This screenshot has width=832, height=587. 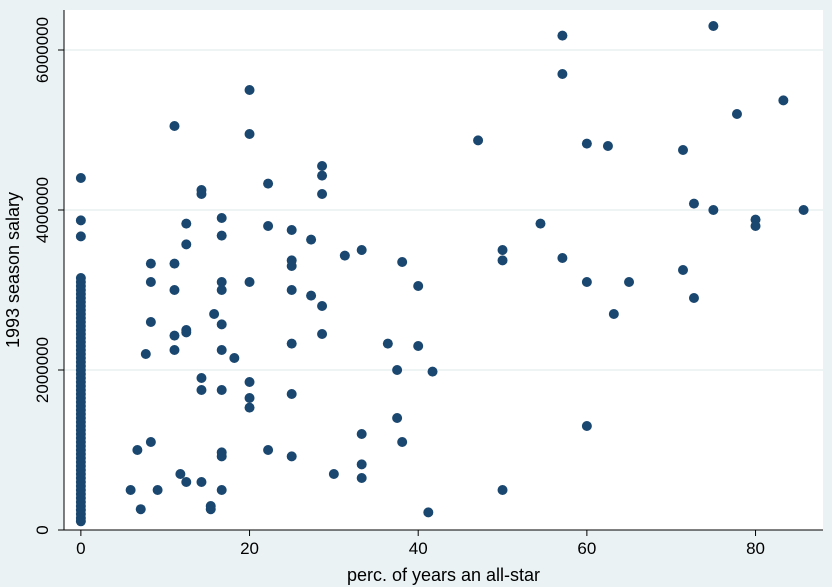 I want to click on y-tick-label: 4000000, so click(x=42, y=210).